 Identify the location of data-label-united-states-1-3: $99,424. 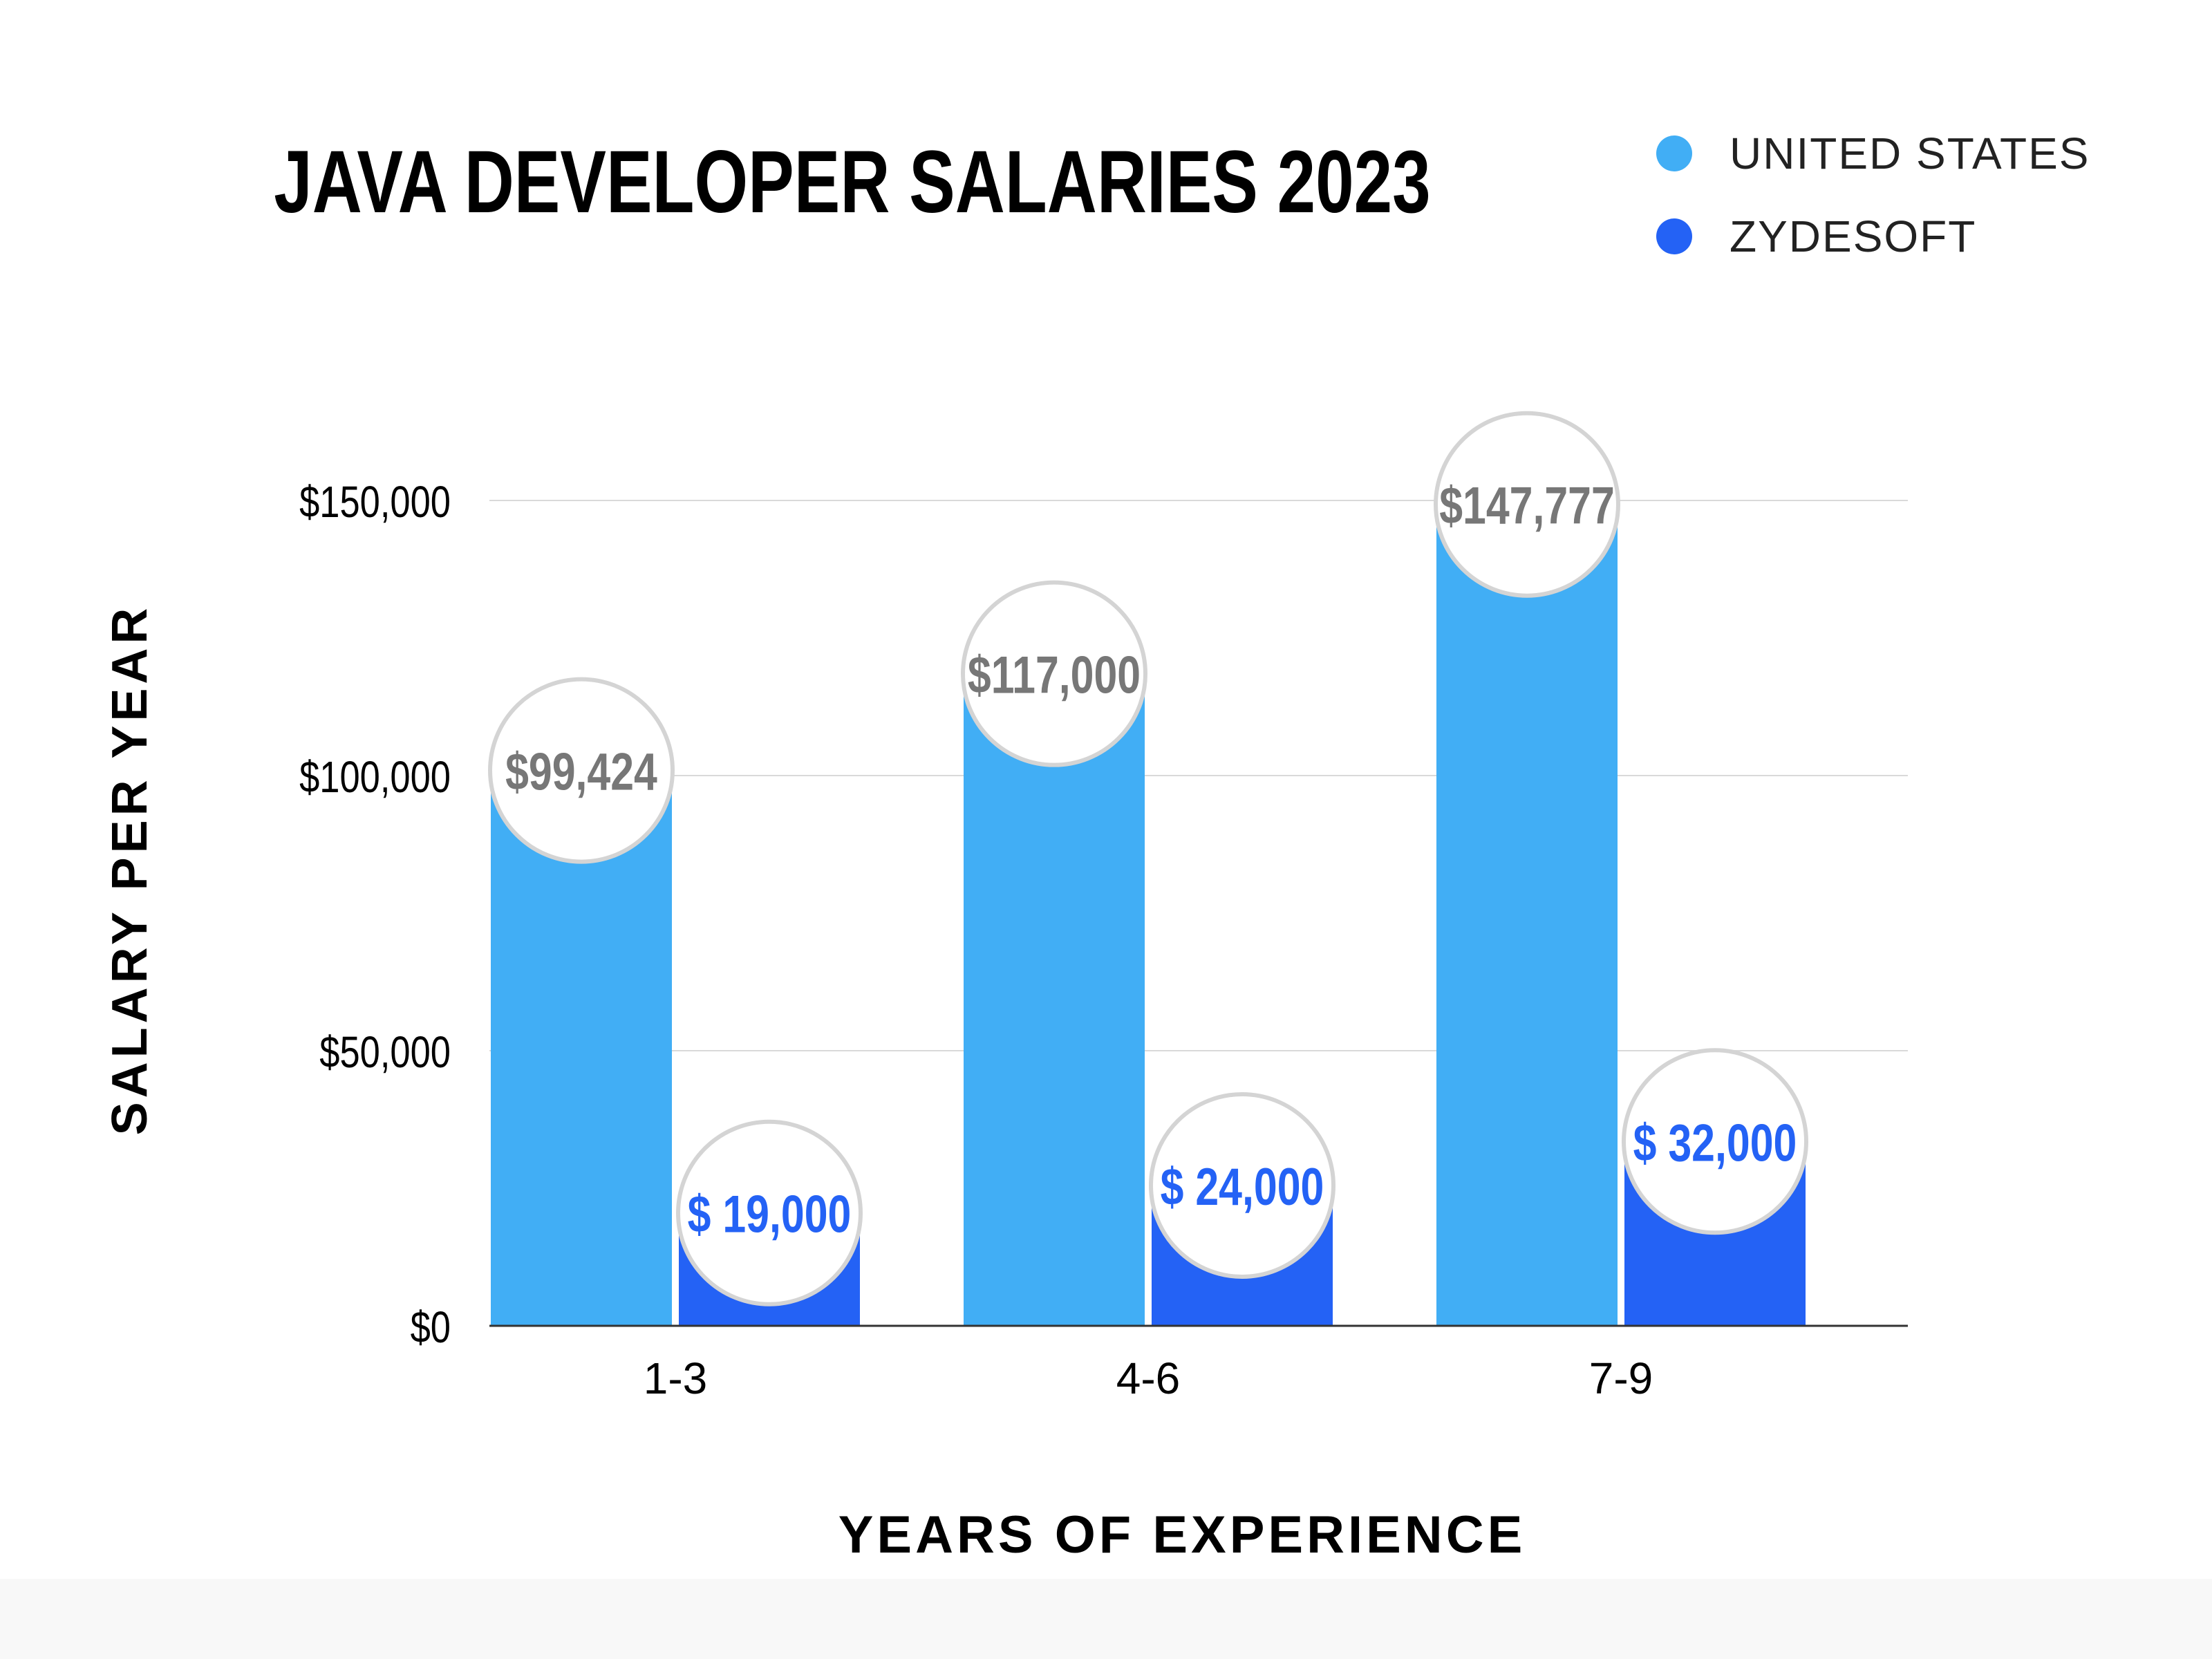
(581, 772).